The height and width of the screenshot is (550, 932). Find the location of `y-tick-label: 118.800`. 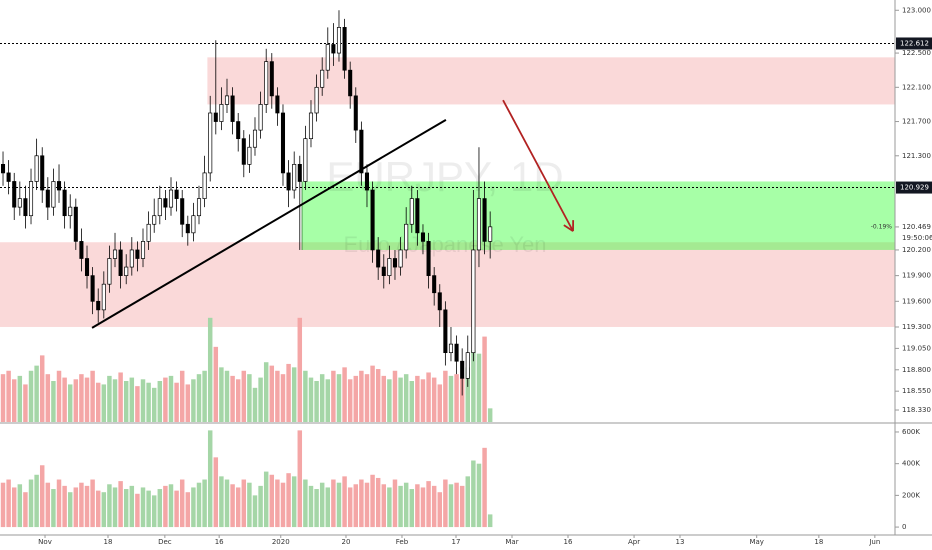

y-tick-label: 118.800 is located at coordinates (916, 370).